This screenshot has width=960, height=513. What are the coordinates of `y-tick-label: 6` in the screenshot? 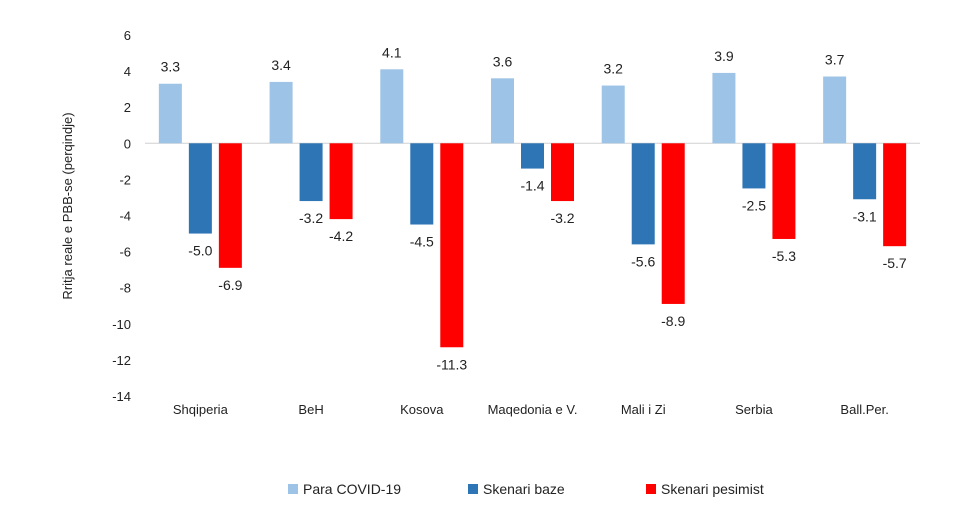 It's located at (127, 35).